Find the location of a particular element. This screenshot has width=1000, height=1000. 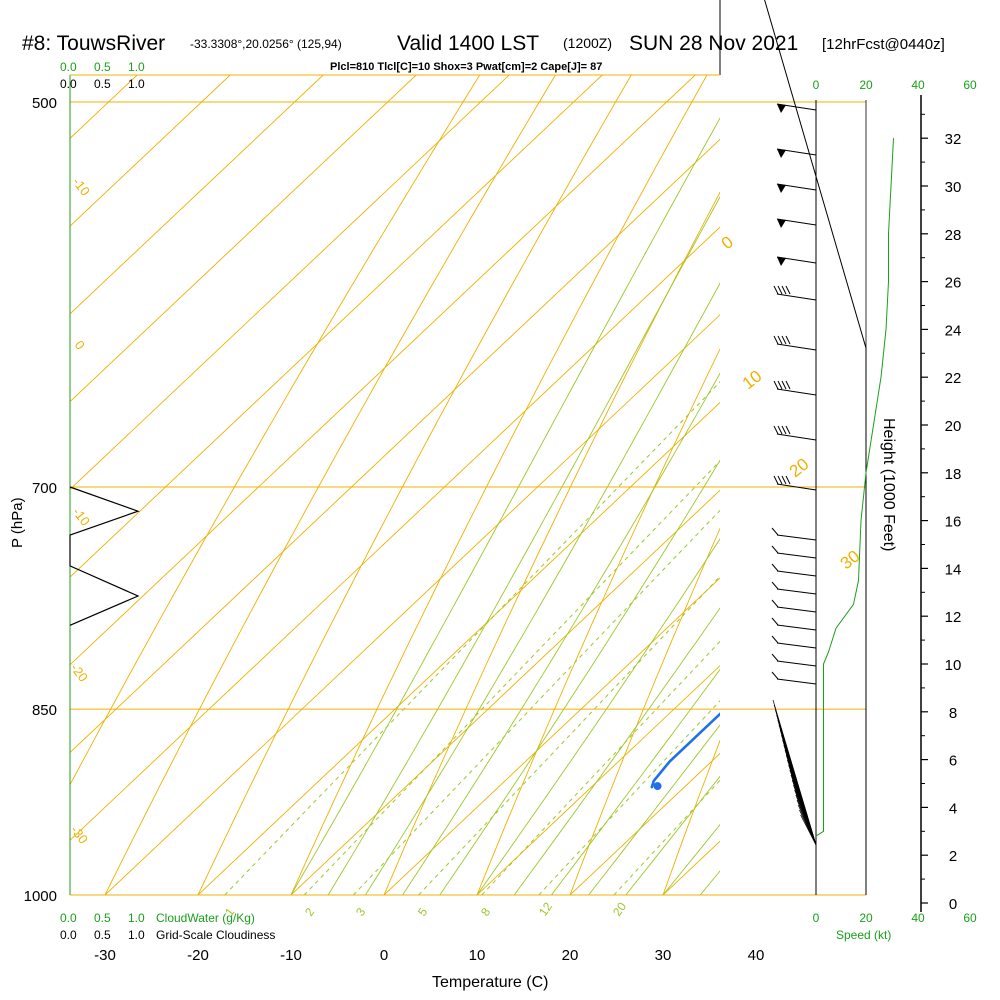

mixing-ratio-line is located at coordinates (536, 702).